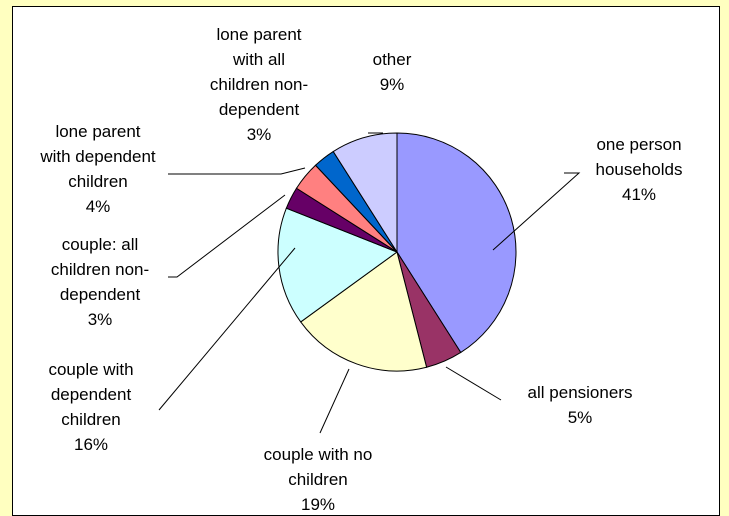  Describe the element at coordinates (392, 84) in the screenshot. I see `slice-label-line: 9%` at that location.